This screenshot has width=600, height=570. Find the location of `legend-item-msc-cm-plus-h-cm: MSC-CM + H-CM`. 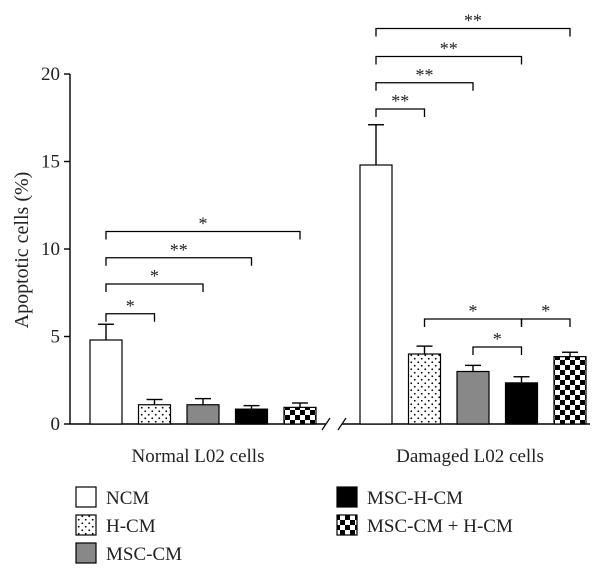

legend-item-msc-cm-plus-h-cm: MSC-CM + H-CM is located at coordinates (424, 525).